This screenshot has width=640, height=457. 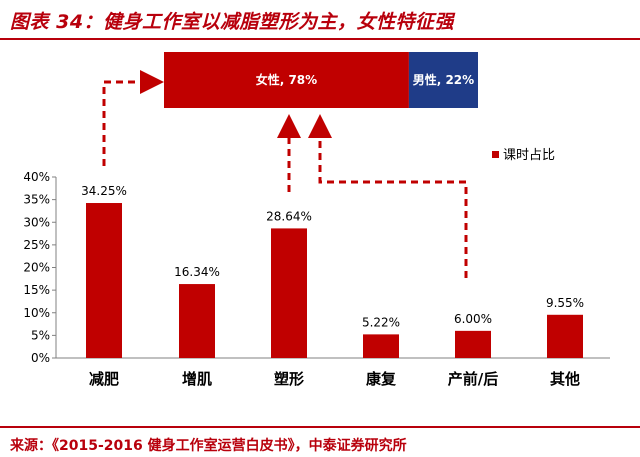 What do you see at coordinates (36, 222) in the screenshot?
I see `y-tick-label: 30%` at bounding box center [36, 222].